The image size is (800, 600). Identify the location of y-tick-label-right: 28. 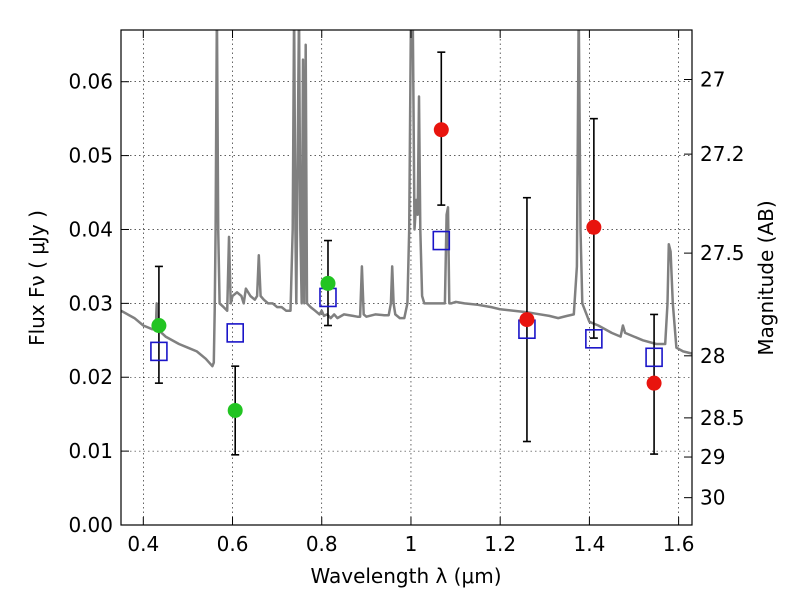
(712, 356).